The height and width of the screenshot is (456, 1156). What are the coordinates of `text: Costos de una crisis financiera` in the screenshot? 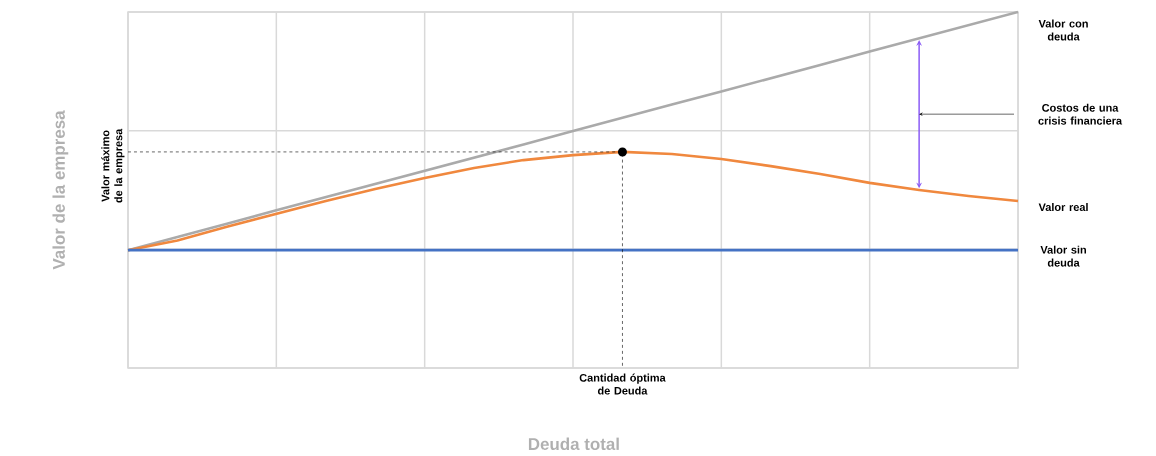 It's located at (1080, 114).